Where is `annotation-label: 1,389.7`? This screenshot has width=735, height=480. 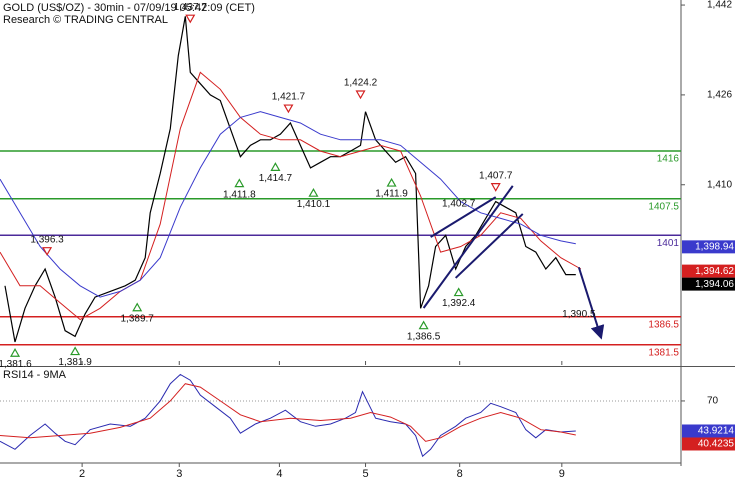
annotation-label: 1,389.7 is located at coordinates (138, 318).